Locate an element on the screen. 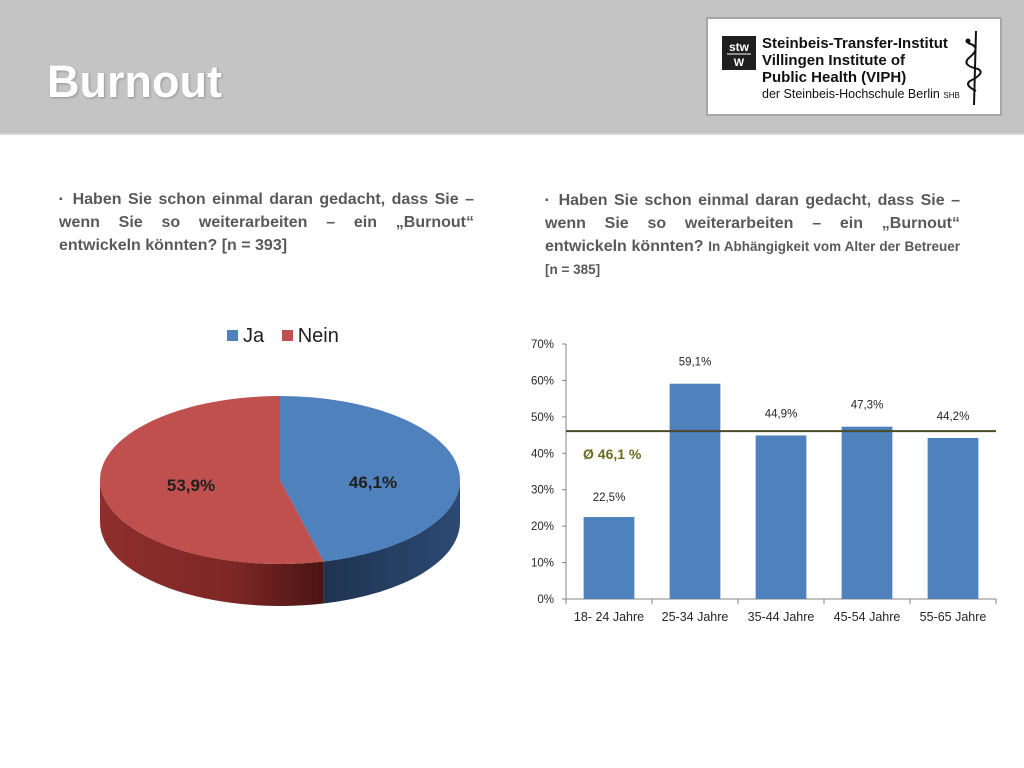 The image size is (1024, 768). y-tick-label: 40% is located at coordinates (542, 454).